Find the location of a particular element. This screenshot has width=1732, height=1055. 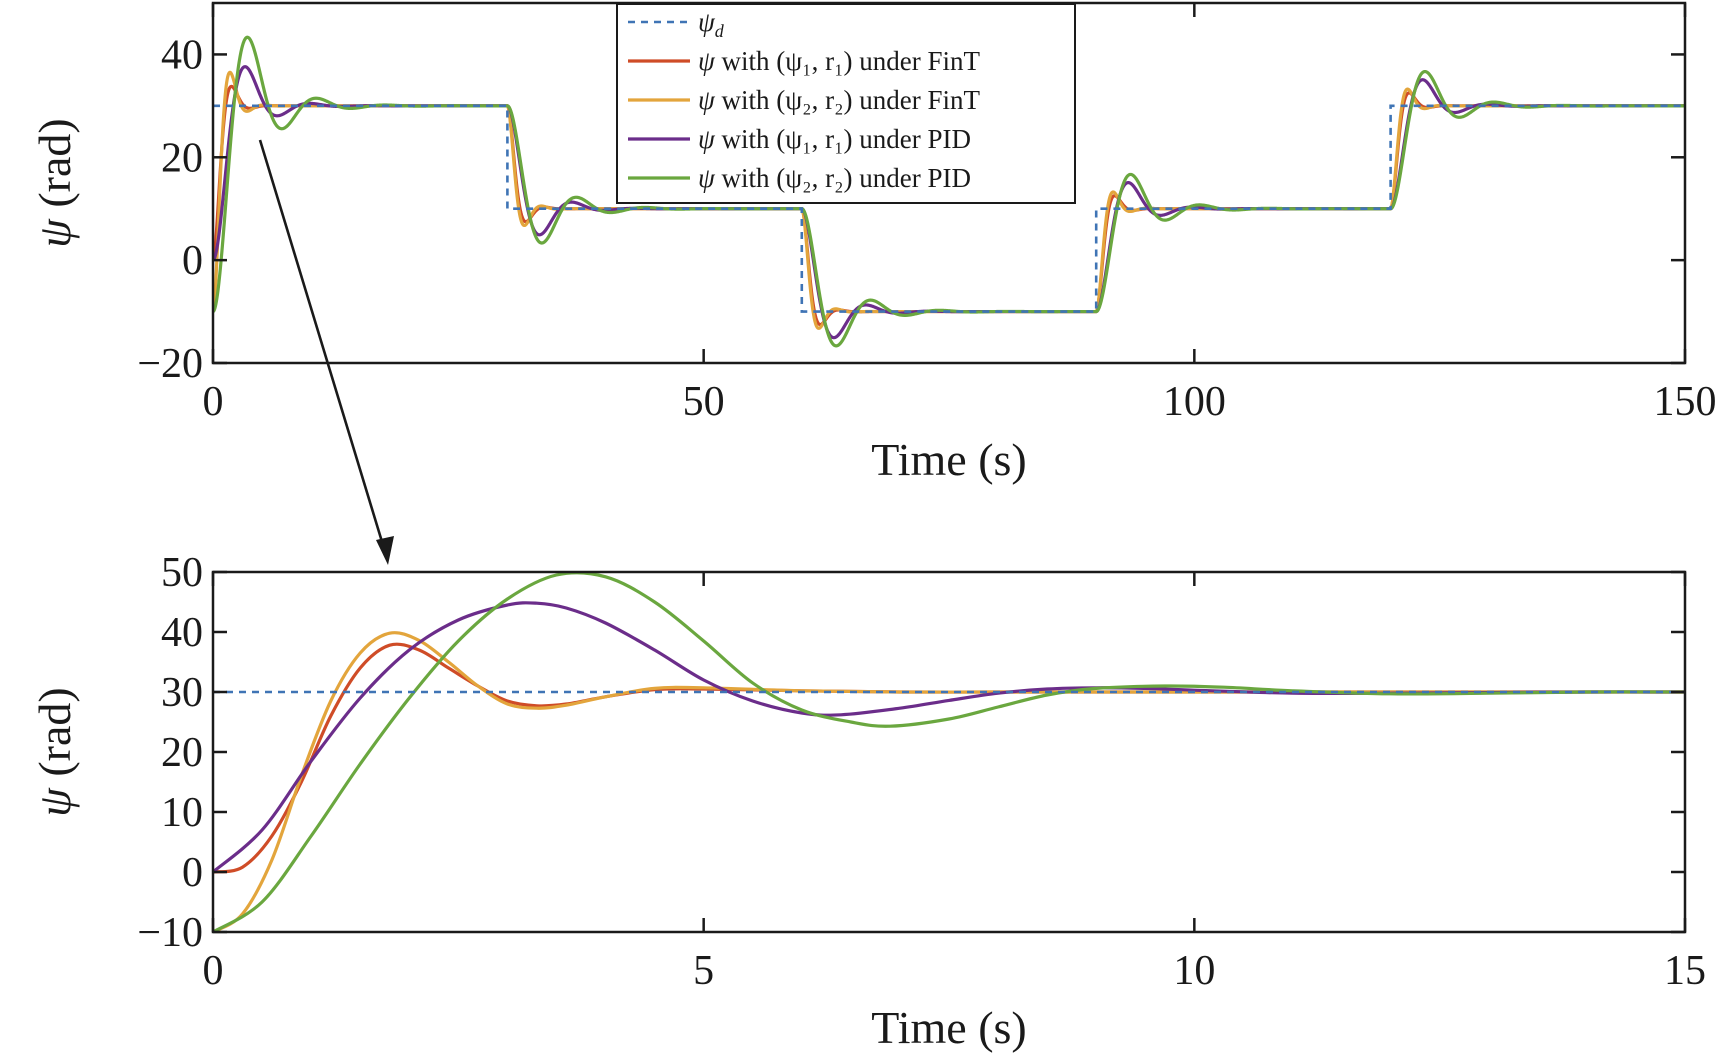

bottom-x-tick-label: 5 is located at coordinates (703, 971).